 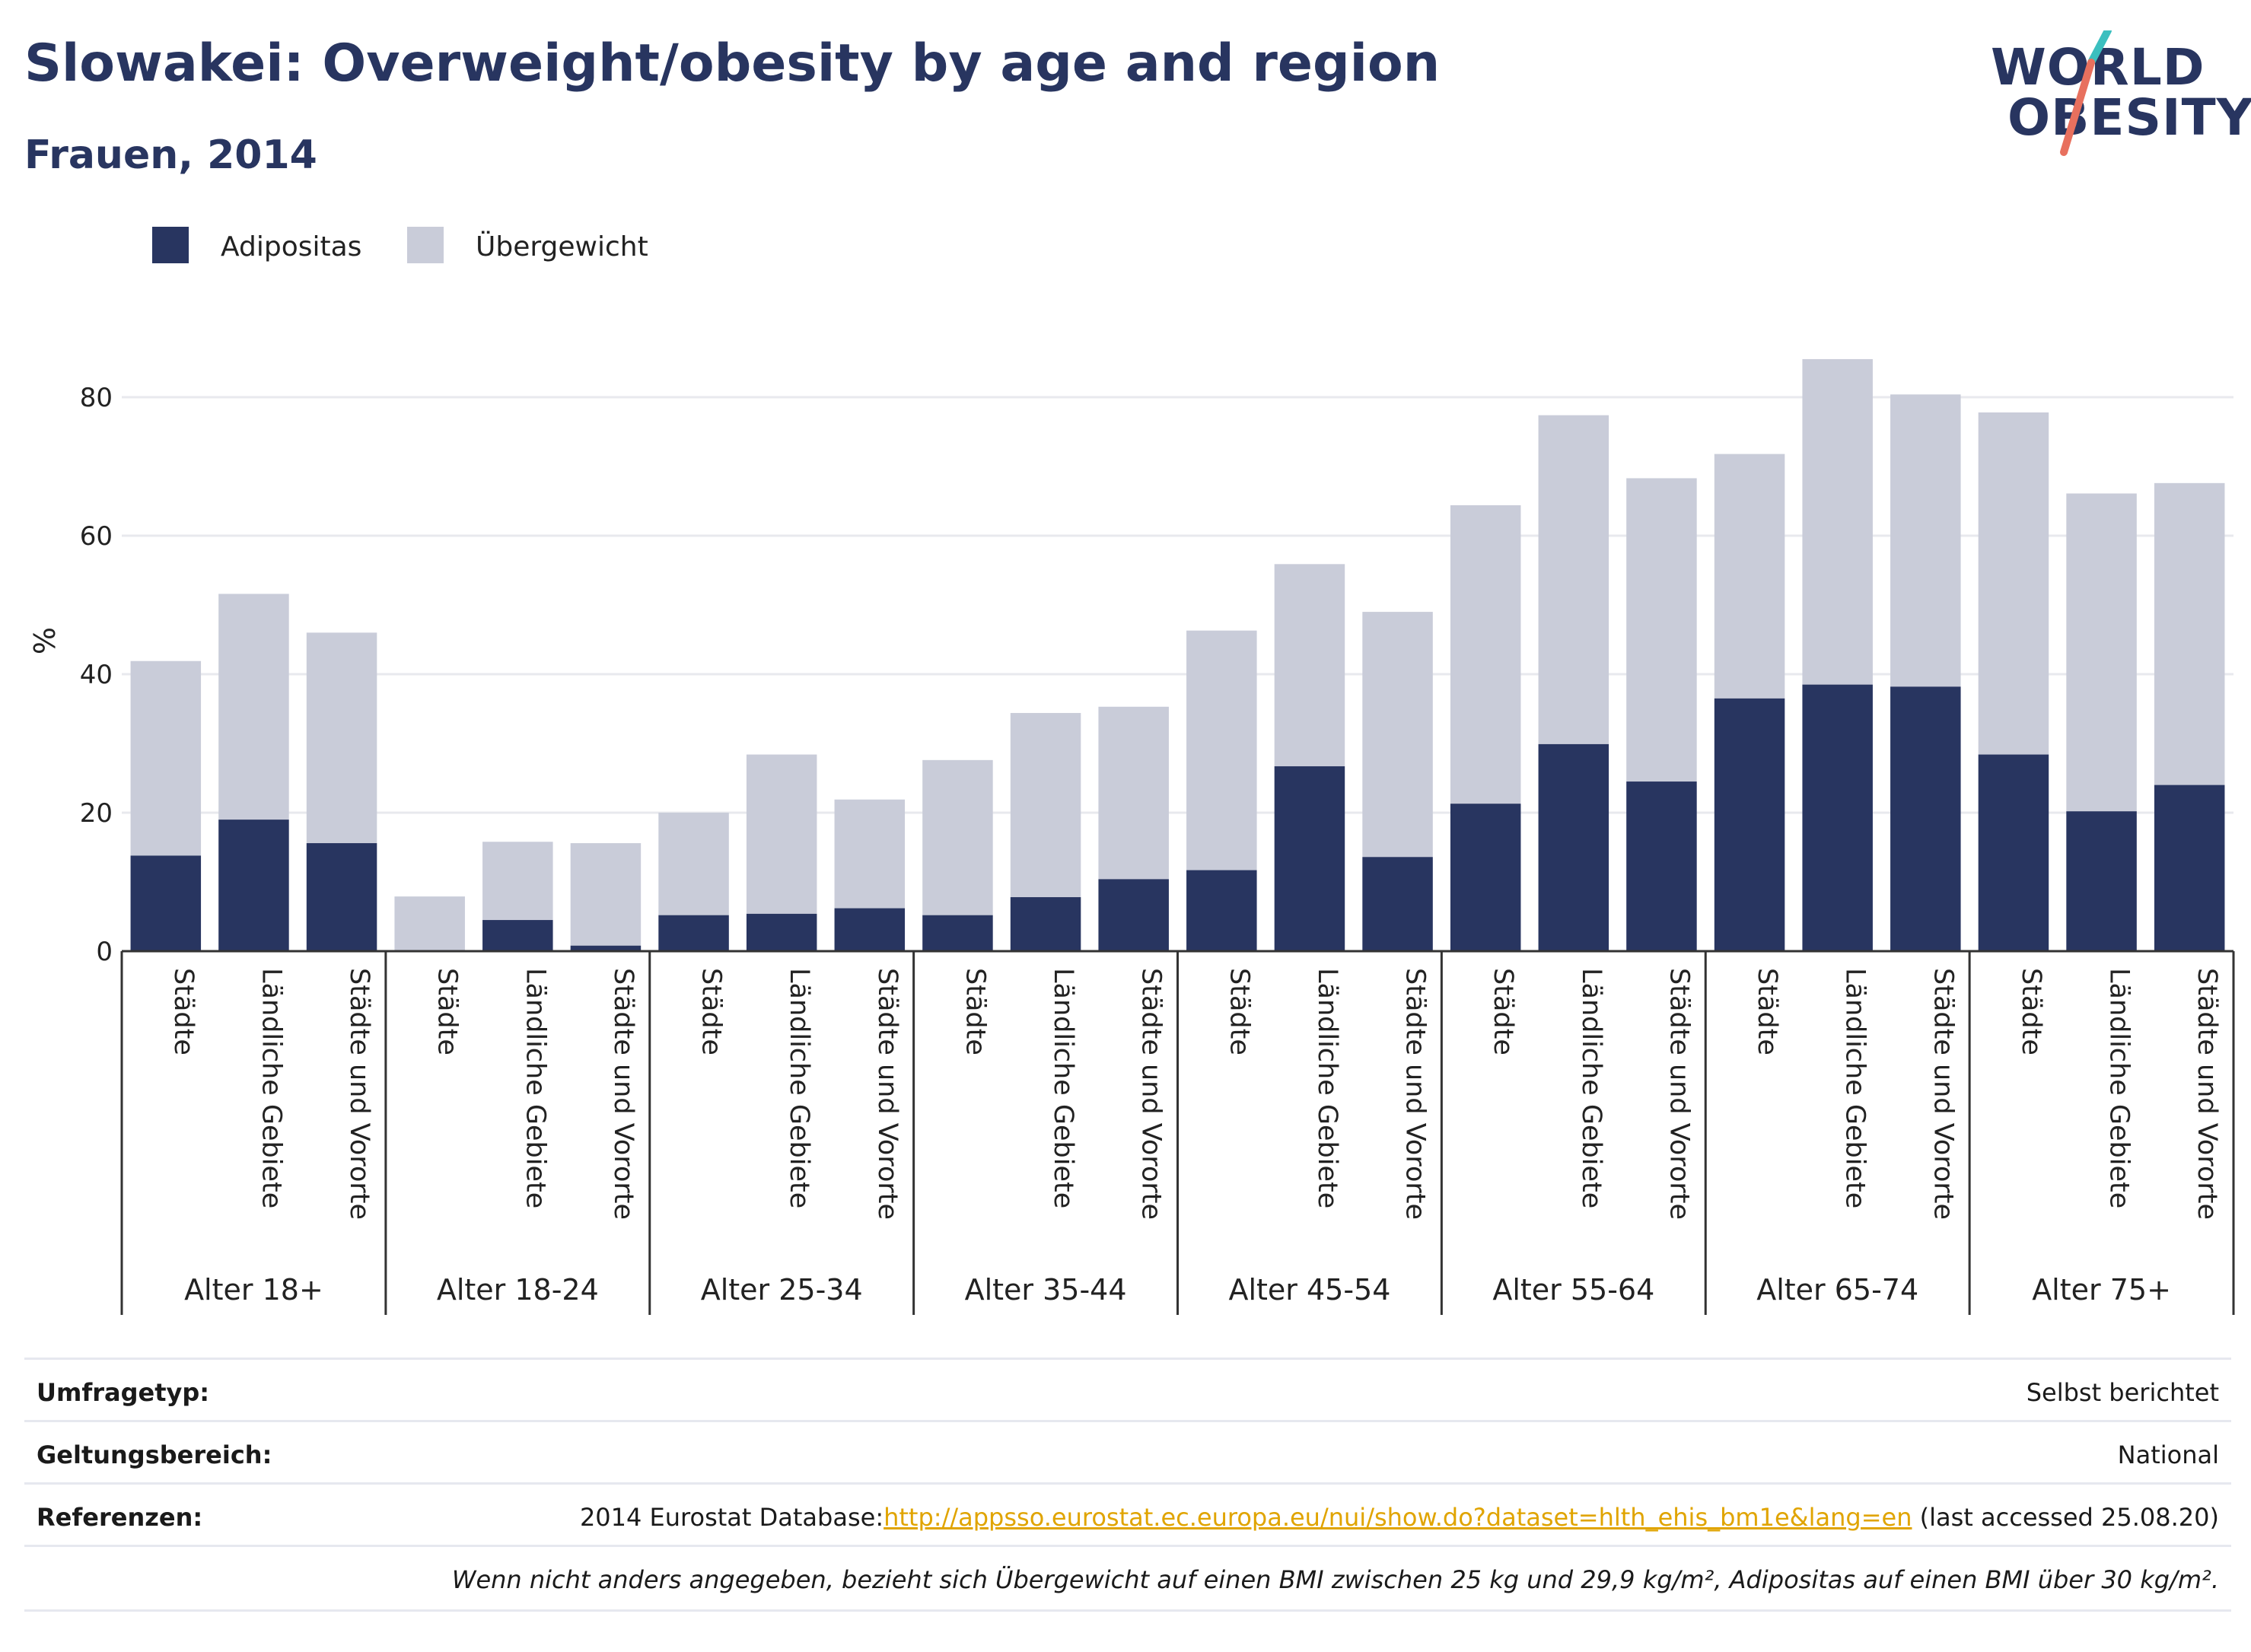 What do you see at coordinates (96, 536) in the screenshot?
I see `y-tick-label: 60` at bounding box center [96, 536].